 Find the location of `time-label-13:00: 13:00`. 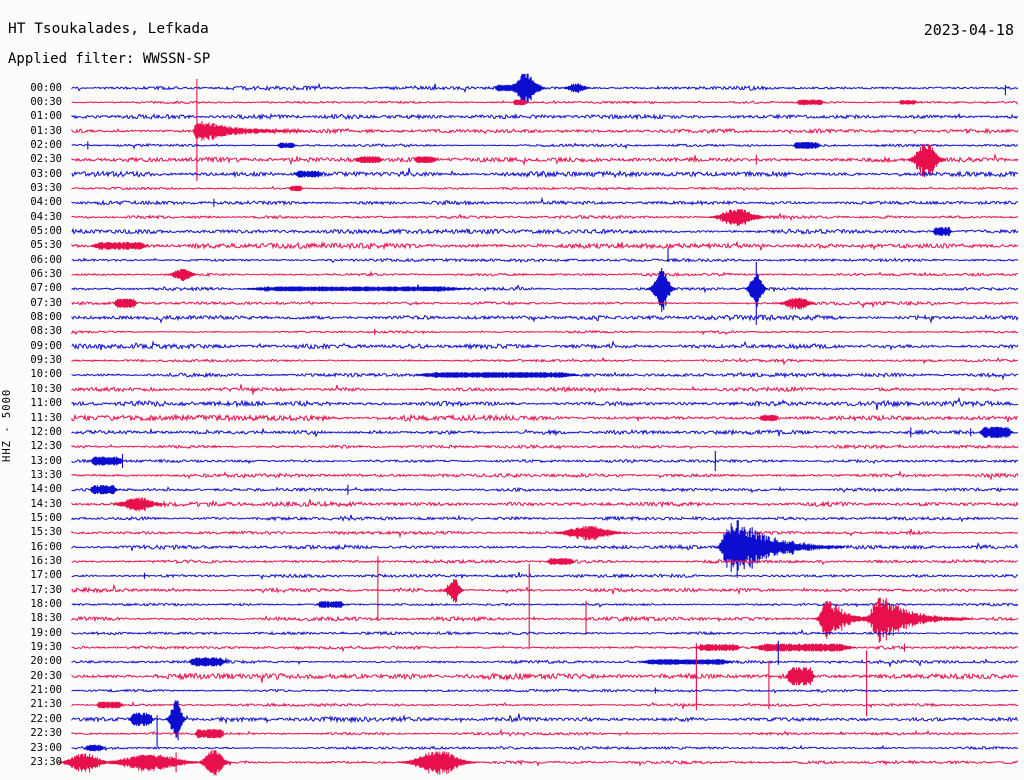

time-label-13:00: 13:00 is located at coordinates (46, 460).